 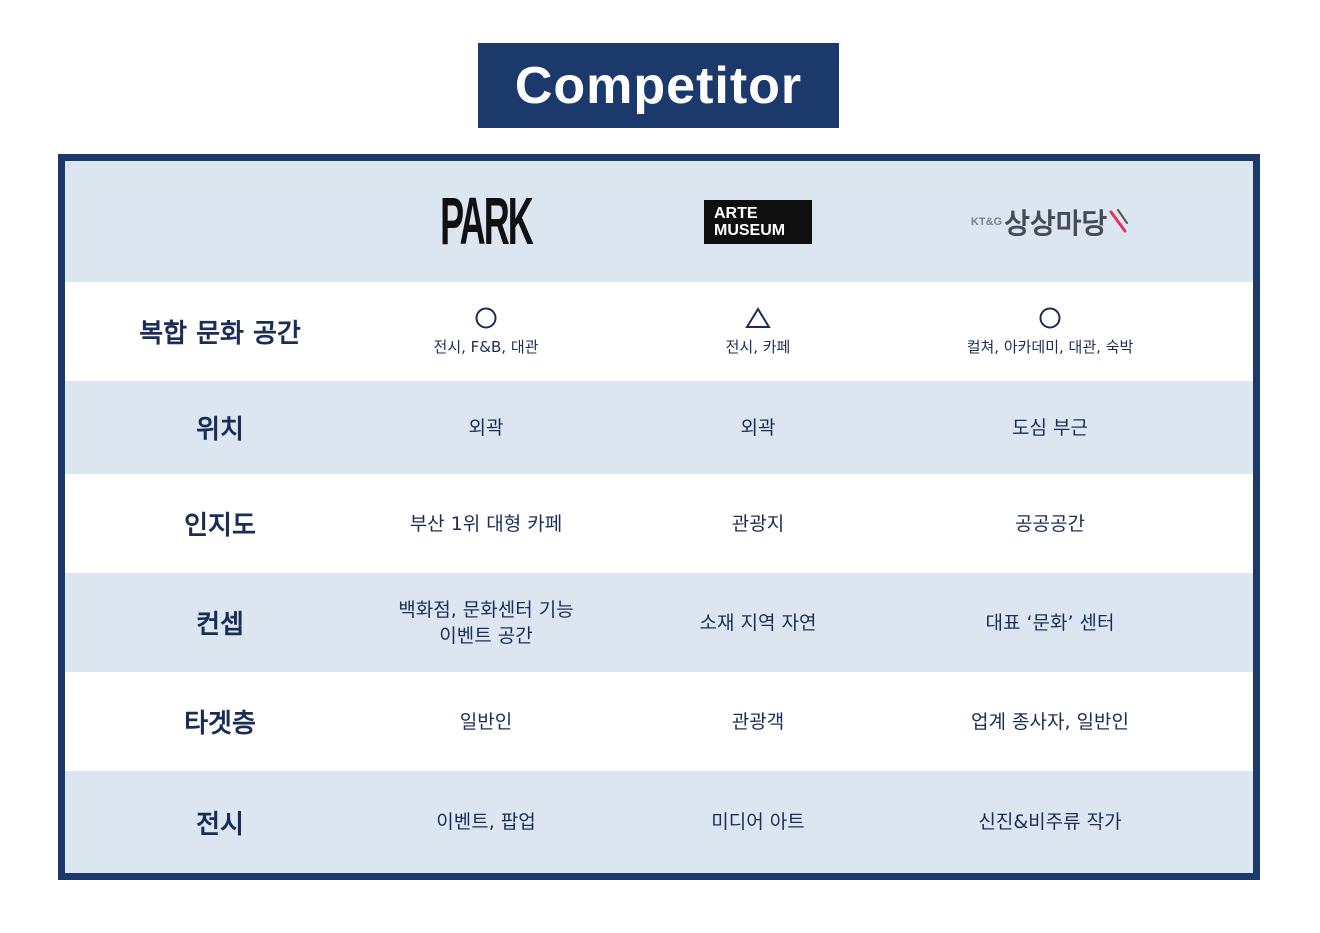 I want to click on cell-text: 도심 부근, so click(x=1050, y=427).